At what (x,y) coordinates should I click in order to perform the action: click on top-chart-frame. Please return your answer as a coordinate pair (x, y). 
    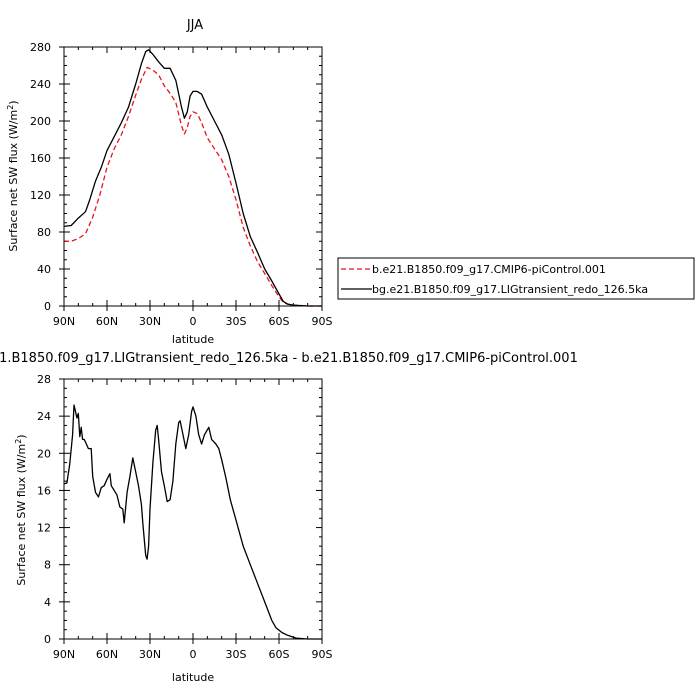
    Looking at the image, I should click on (193, 176).